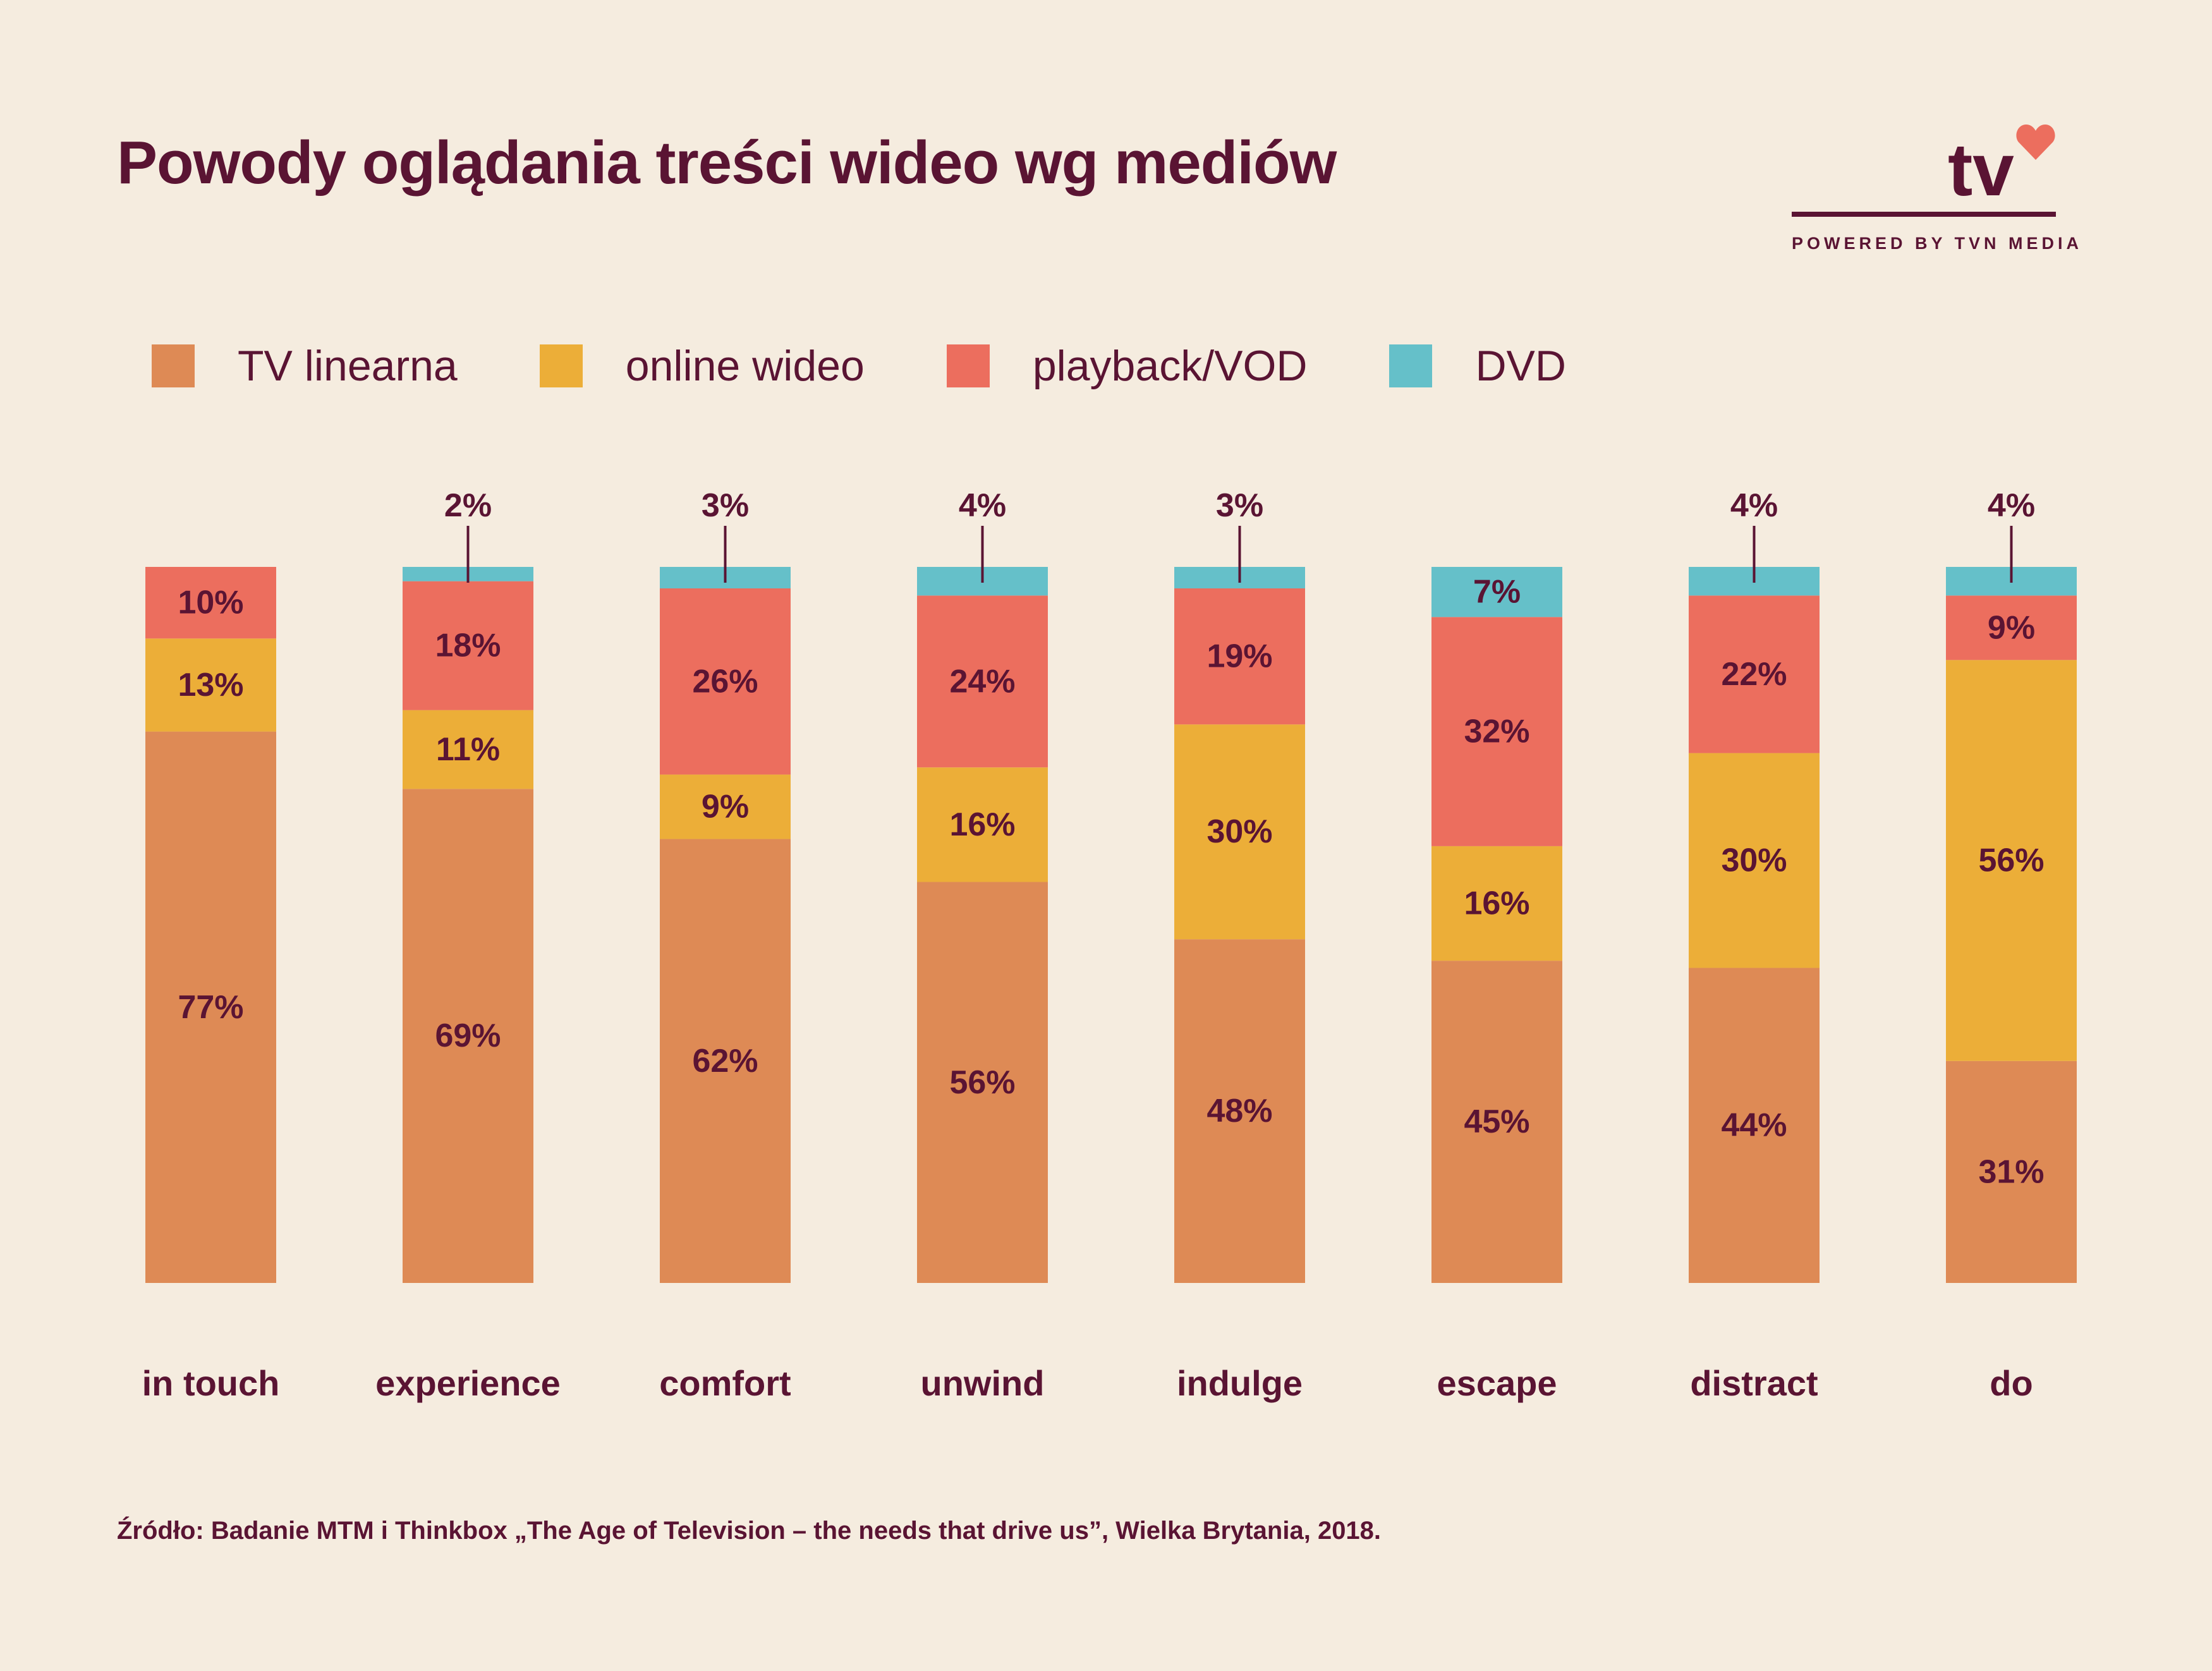 The height and width of the screenshot is (1671, 2212). I want to click on data-label: 48%, so click(1239, 1111).